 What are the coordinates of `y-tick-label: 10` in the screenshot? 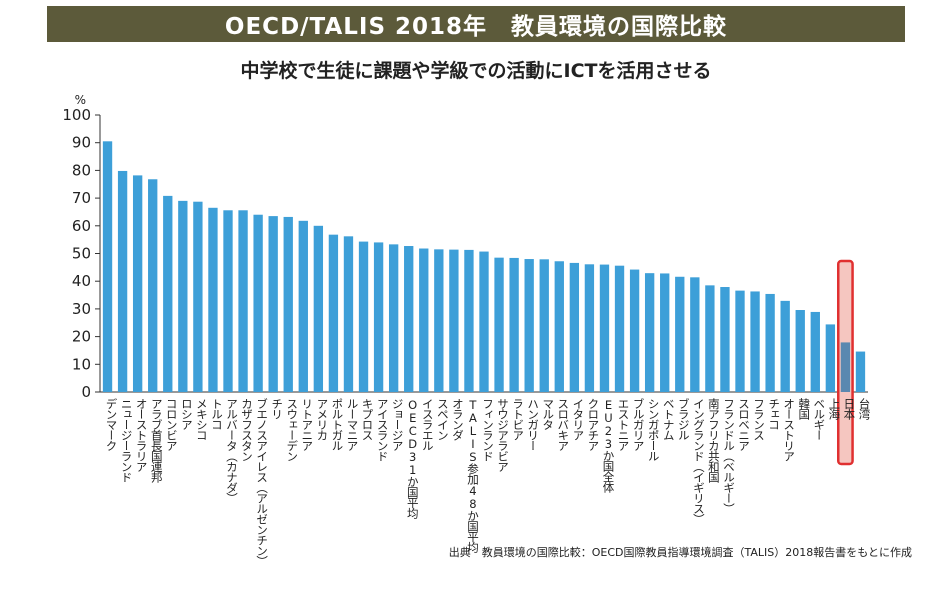 It's located at (81, 364).